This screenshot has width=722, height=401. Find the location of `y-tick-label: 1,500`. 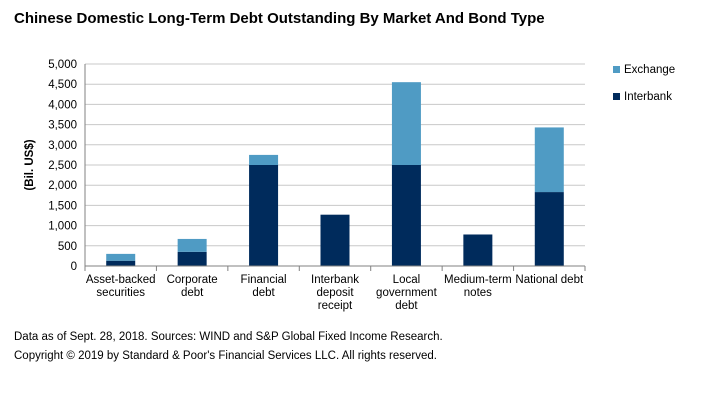

y-tick-label: 1,500 is located at coordinates (62, 206).